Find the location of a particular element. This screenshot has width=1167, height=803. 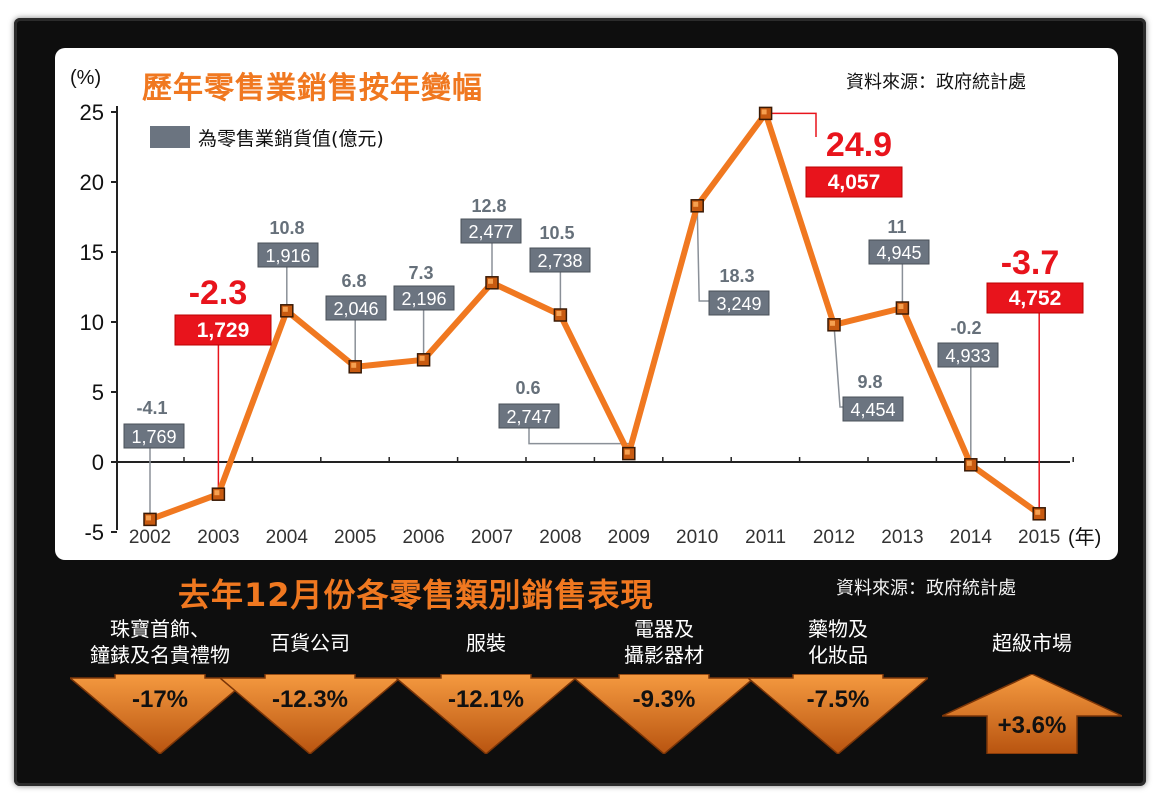

x-tick-label: 2009 is located at coordinates (629, 537).